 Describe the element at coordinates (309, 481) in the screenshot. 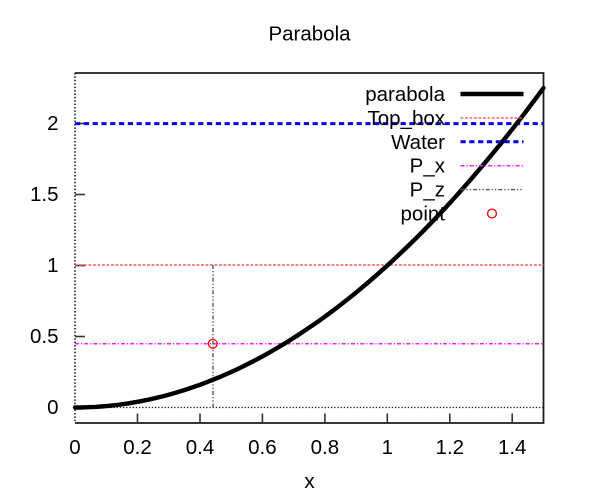

I see `svg-text: x` at that location.